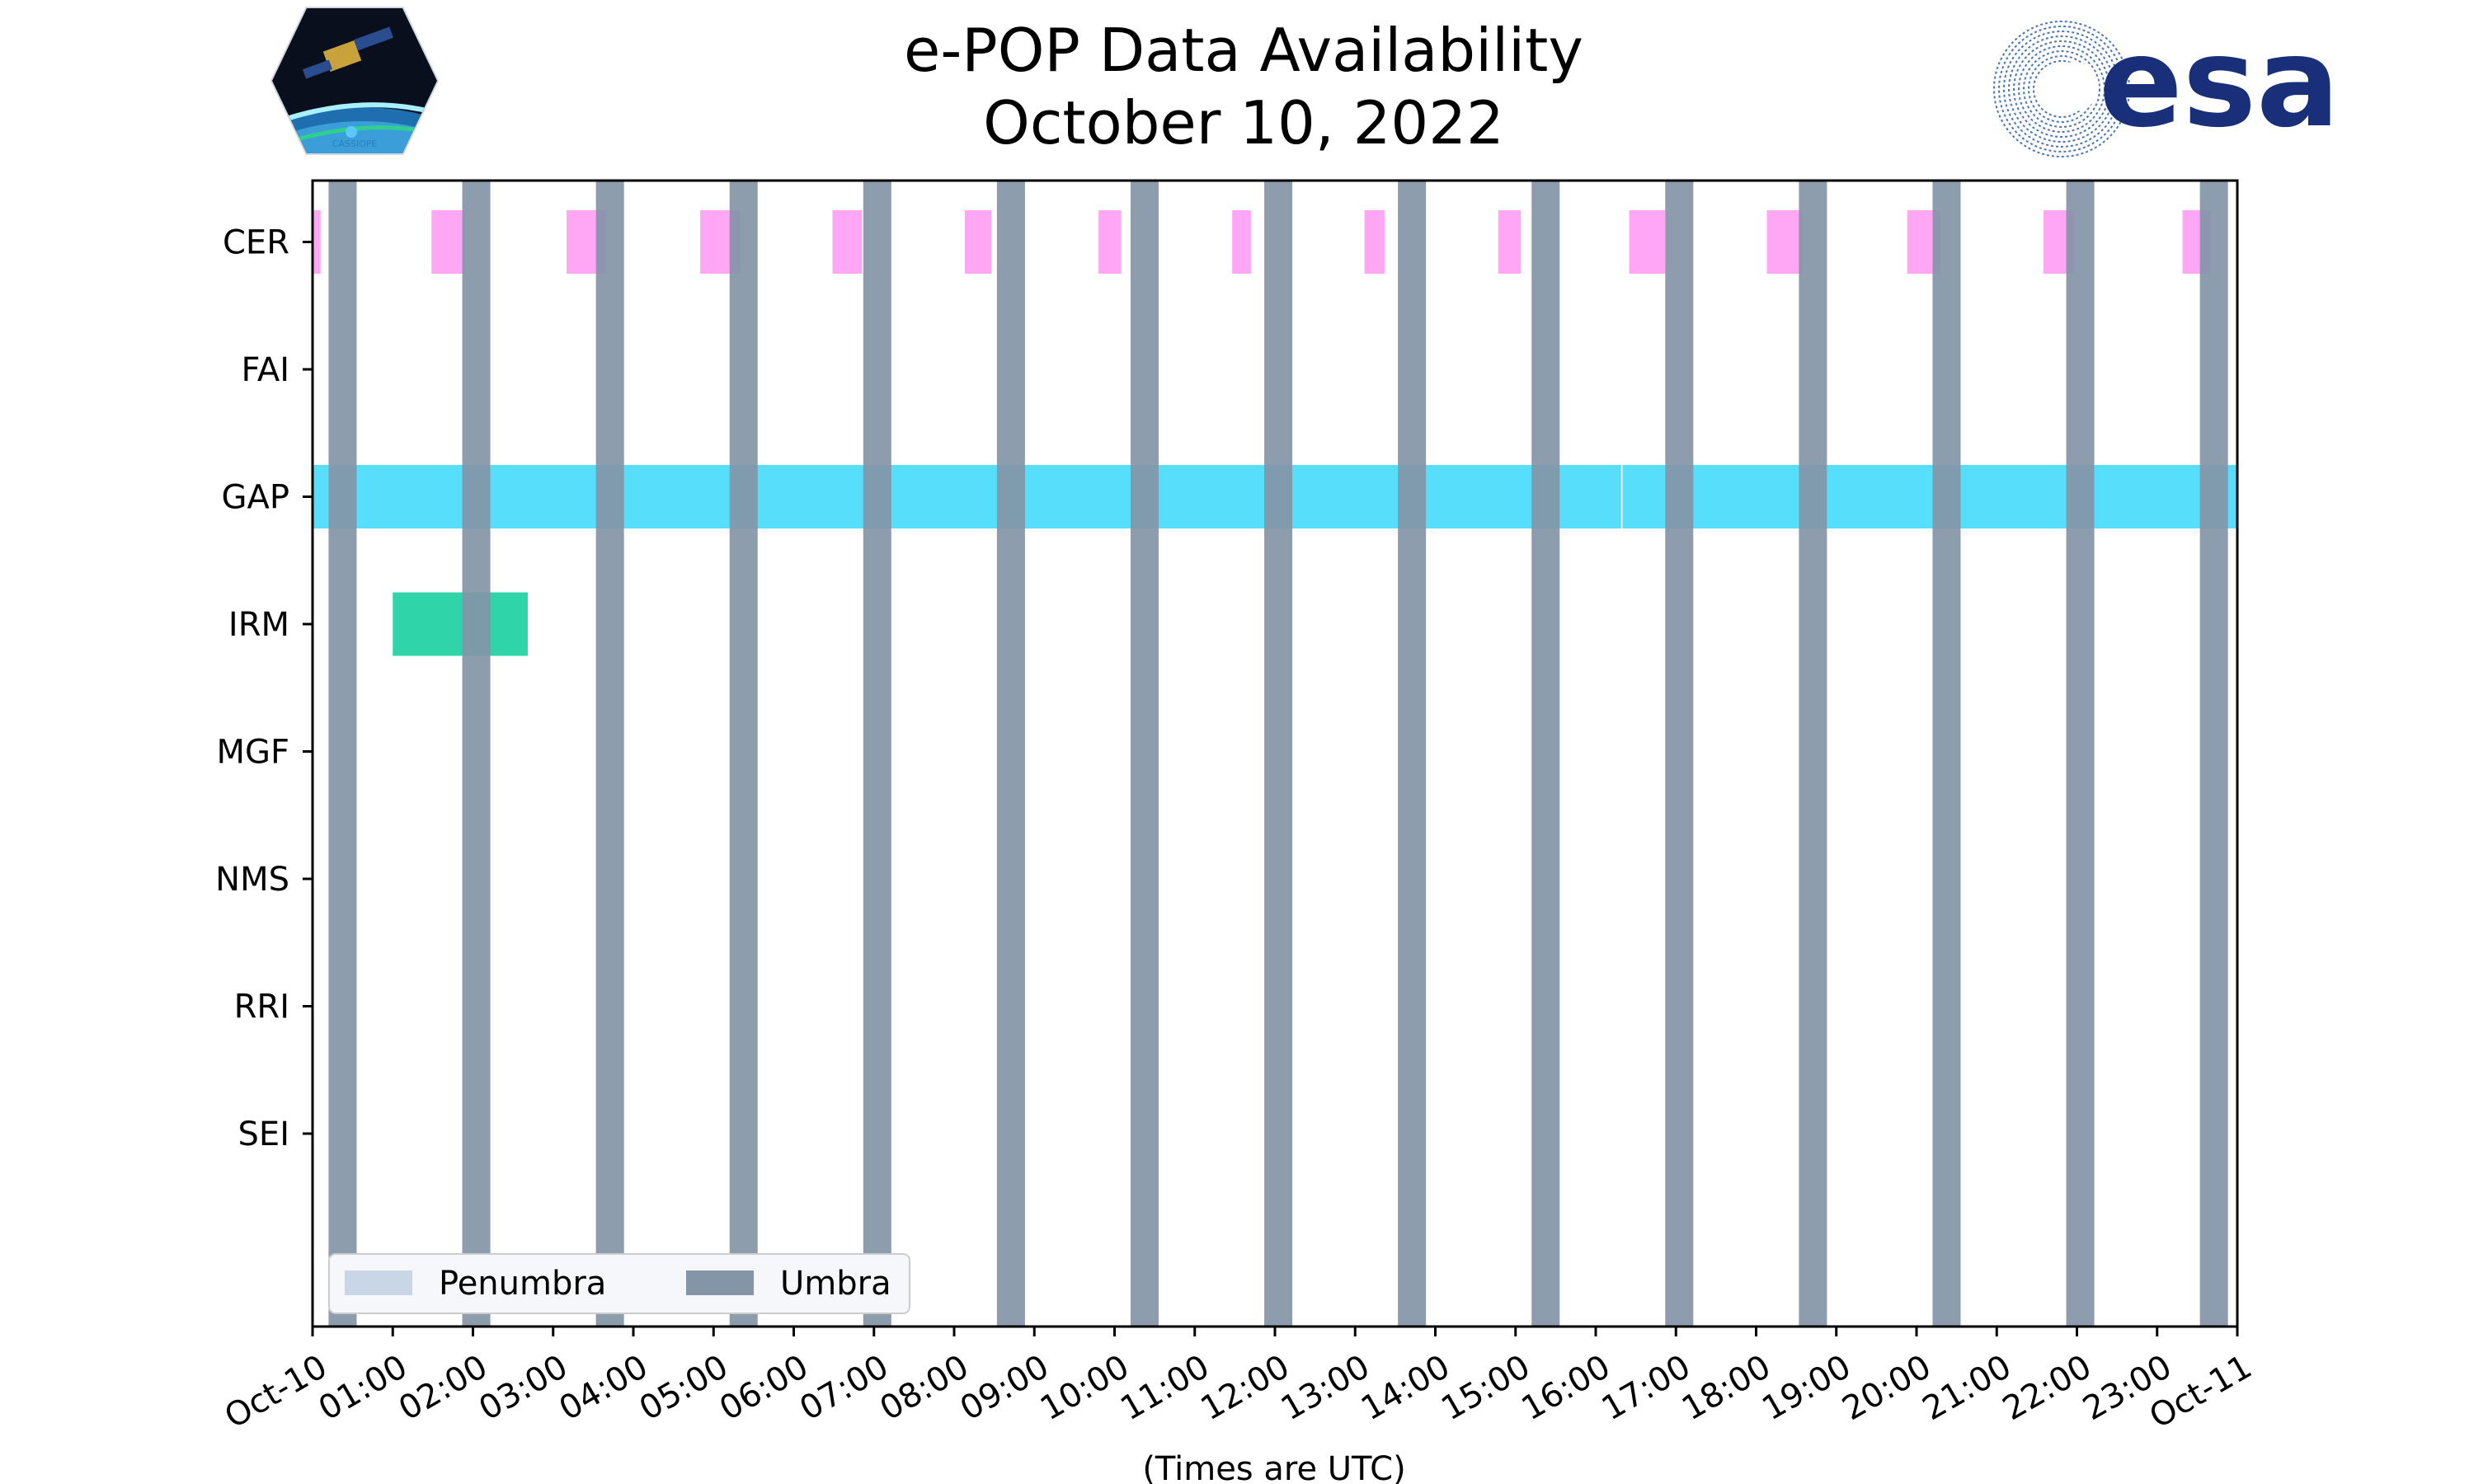 This screenshot has height=1484, width=2474. What do you see at coordinates (378, 1282) in the screenshot?
I see `legend-swatch-penumbra` at bounding box center [378, 1282].